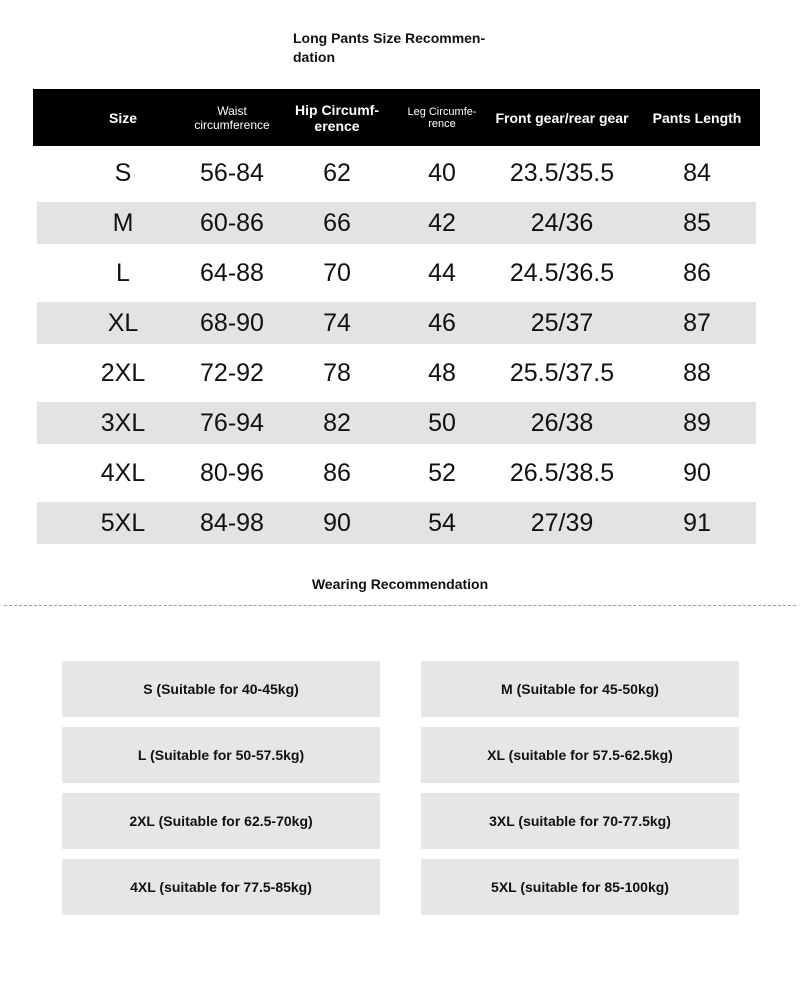 This screenshot has height=994, width=800. What do you see at coordinates (442, 323) in the screenshot?
I see `table-cell: 46` at bounding box center [442, 323].